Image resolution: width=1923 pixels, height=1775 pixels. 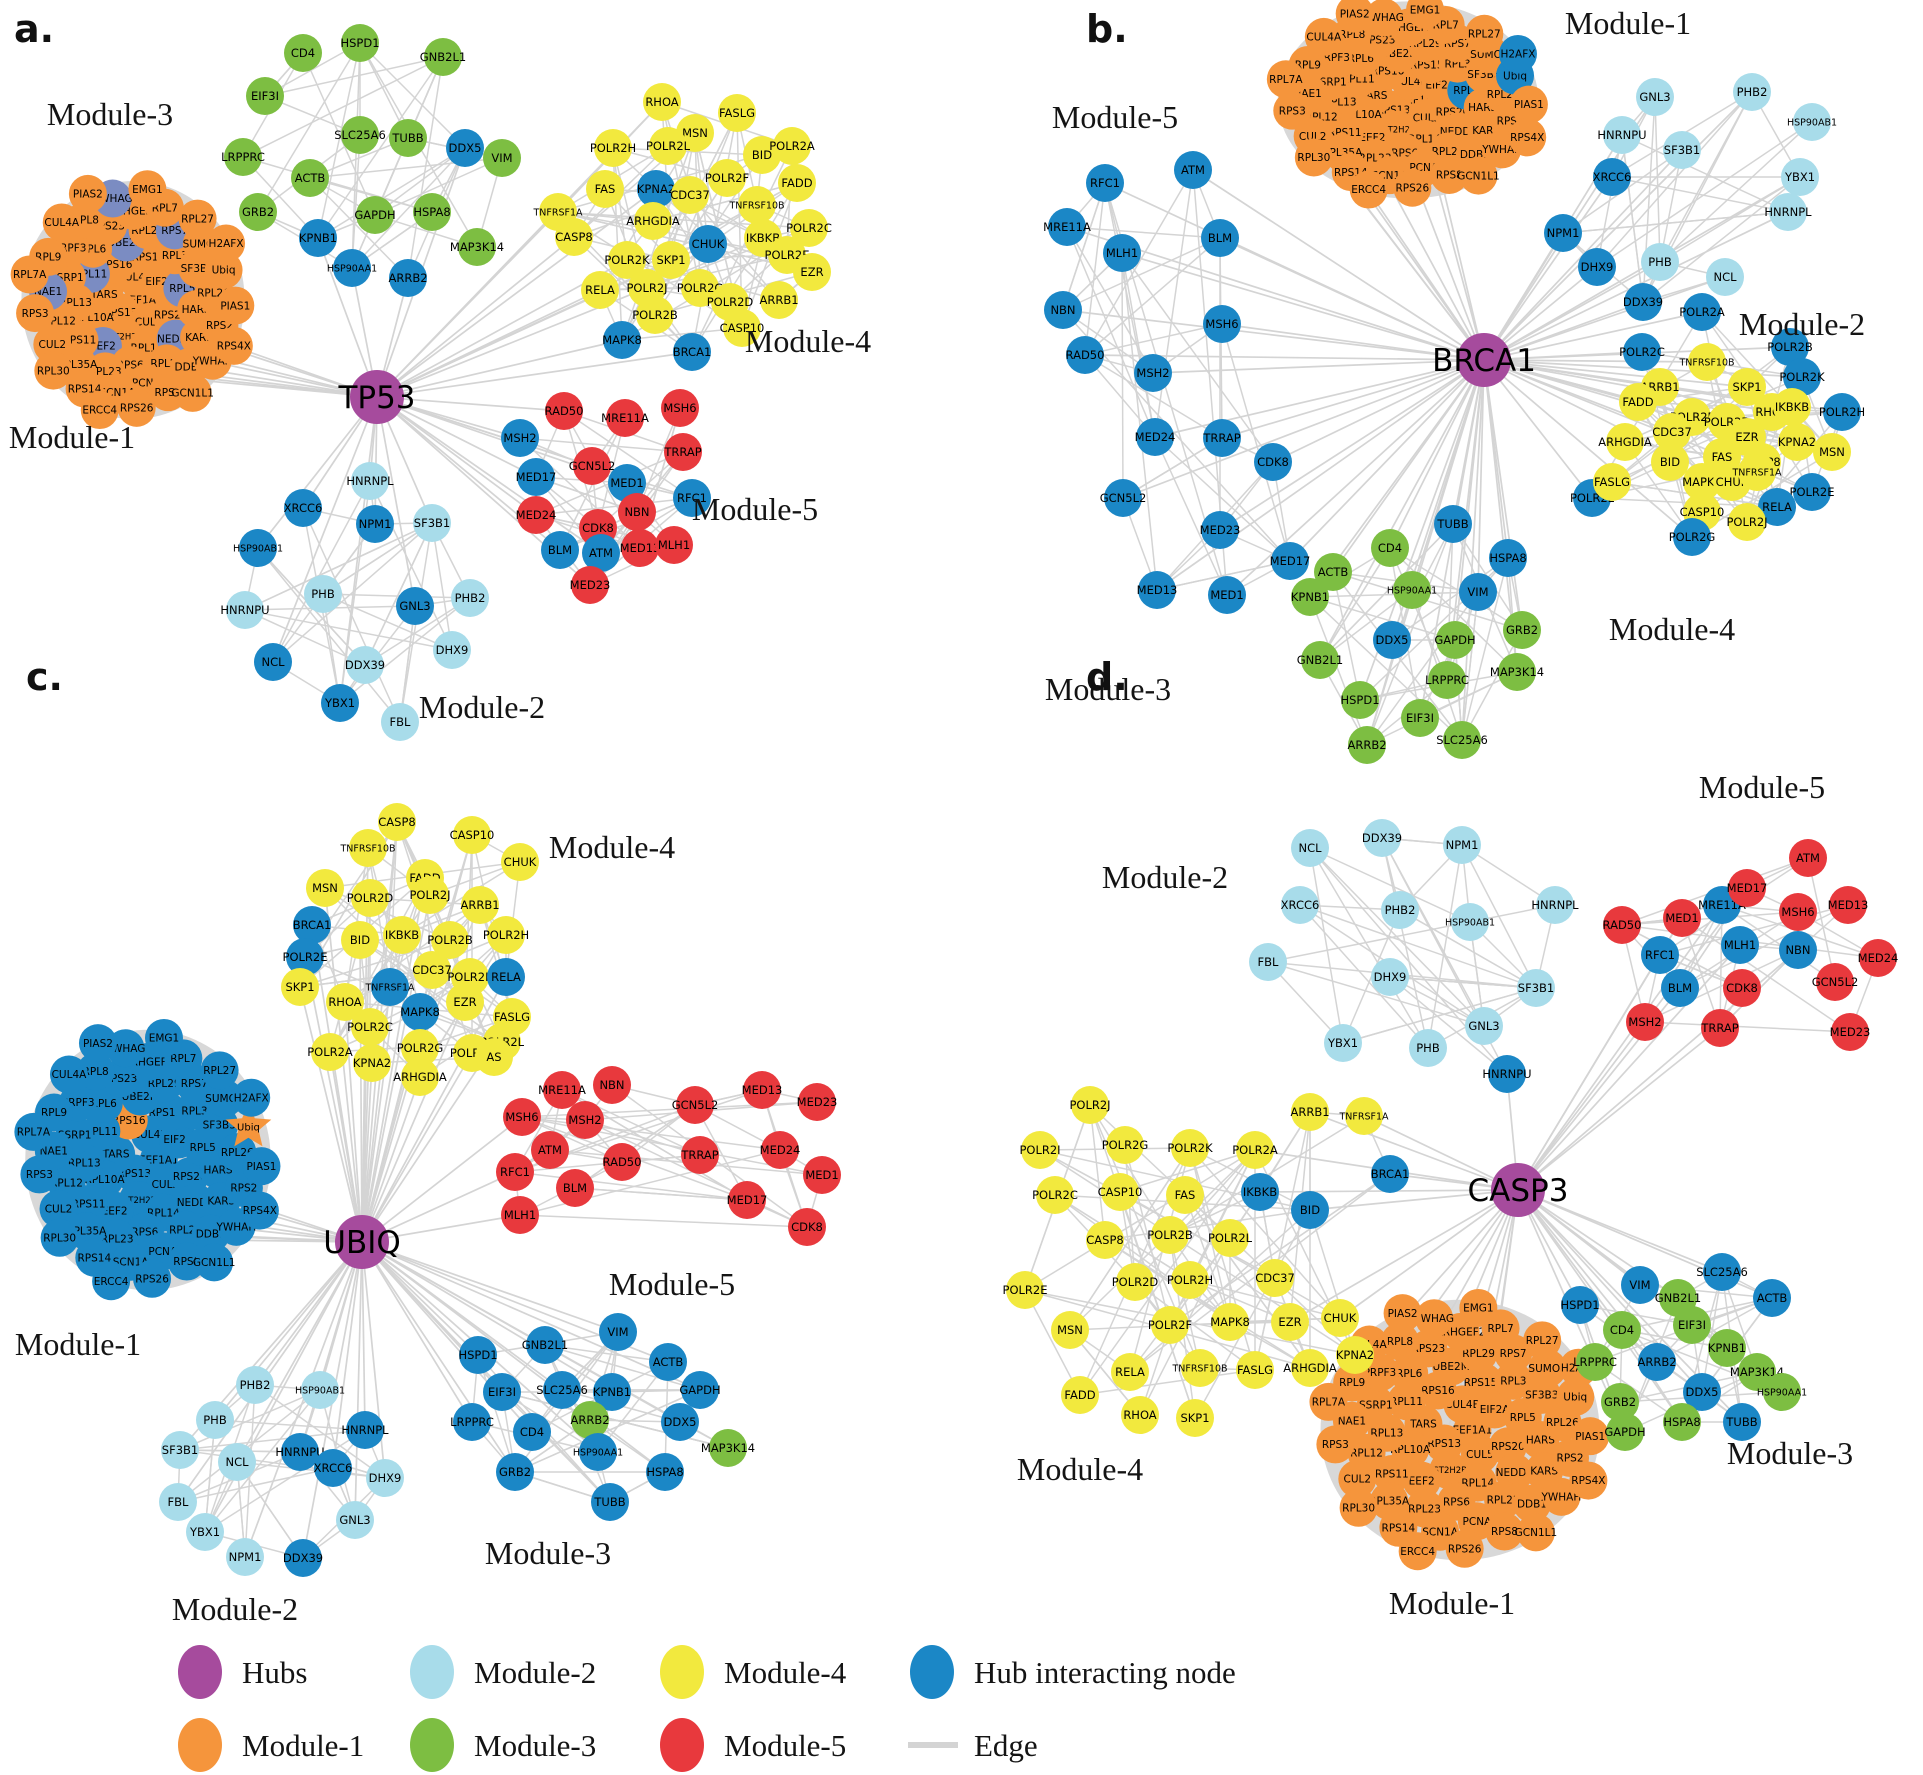 I want to click on node-label-Ubiq: Ubiq, so click(x=248, y=1128).